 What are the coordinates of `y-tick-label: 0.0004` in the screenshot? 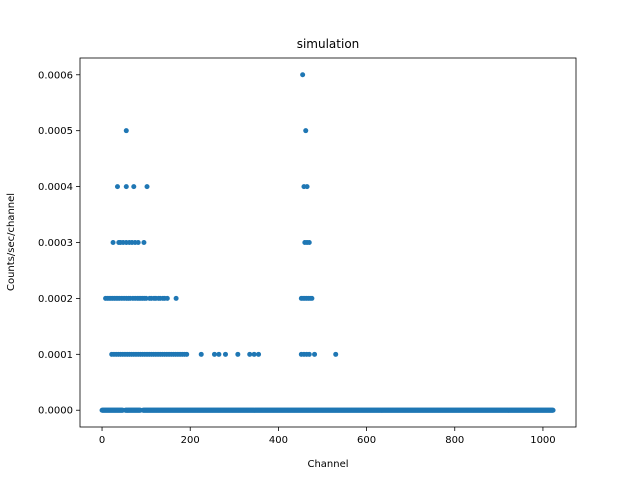 It's located at (55, 187).